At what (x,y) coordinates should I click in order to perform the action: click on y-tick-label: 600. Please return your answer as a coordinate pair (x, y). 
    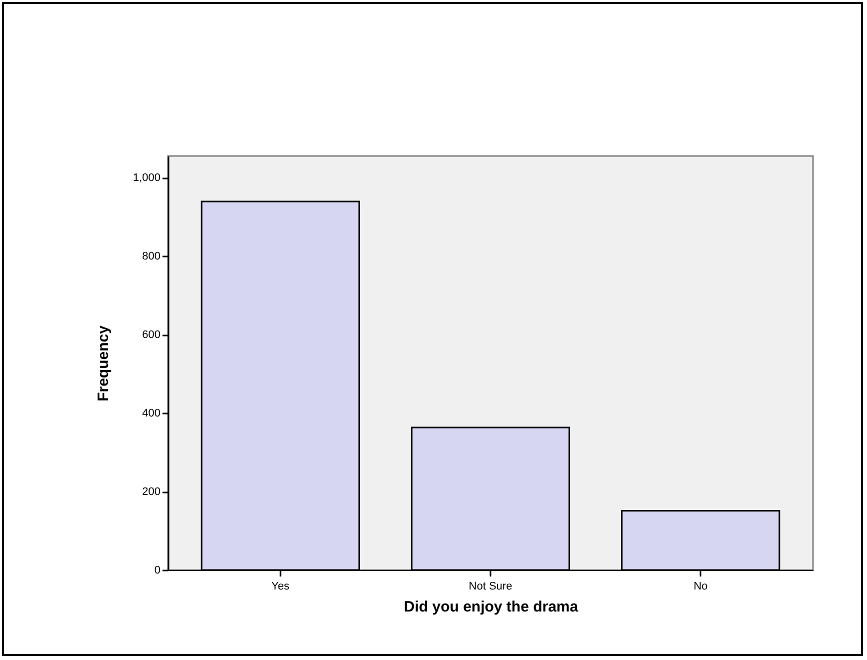
    Looking at the image, I should click on (151, 335).